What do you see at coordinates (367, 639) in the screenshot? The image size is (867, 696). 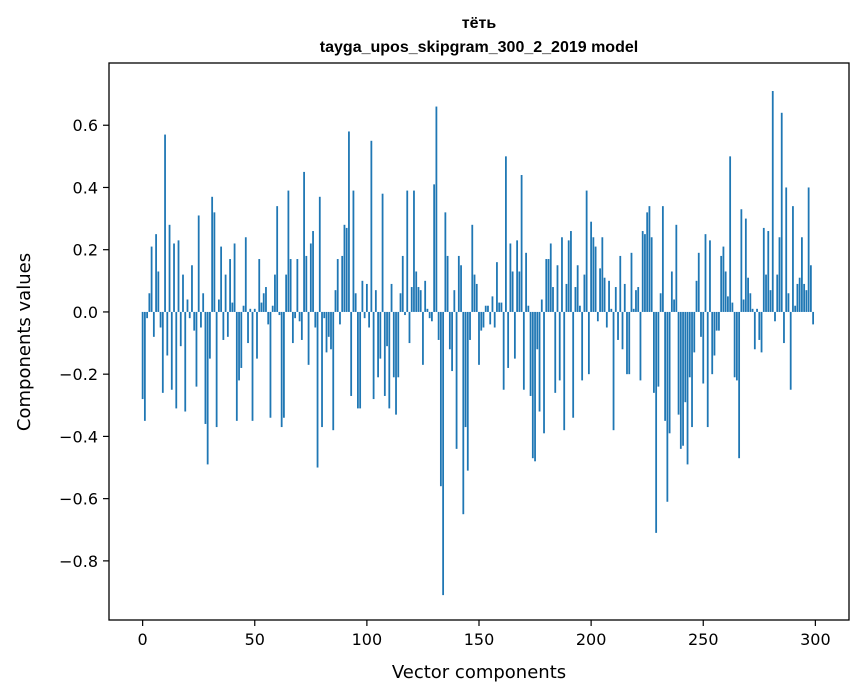 I see `x-tick-label: 100` at bounding box center [367, 639].